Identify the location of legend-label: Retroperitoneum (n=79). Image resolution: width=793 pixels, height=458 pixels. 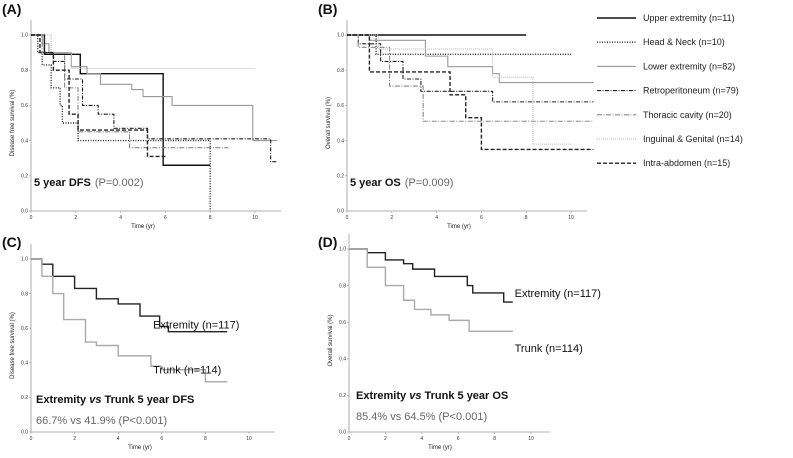
(691, 91).